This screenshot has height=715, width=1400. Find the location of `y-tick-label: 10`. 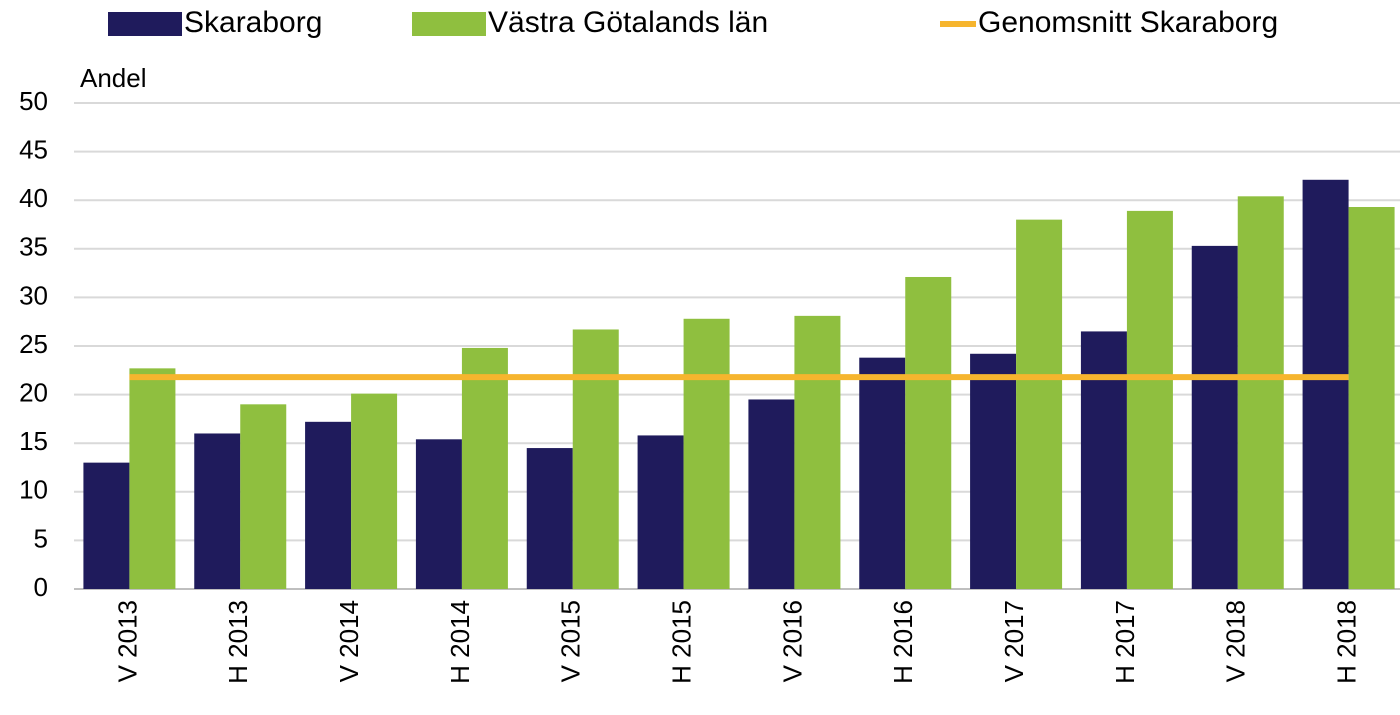

y-tick-label: 10 is located at coordinates (33, 490).